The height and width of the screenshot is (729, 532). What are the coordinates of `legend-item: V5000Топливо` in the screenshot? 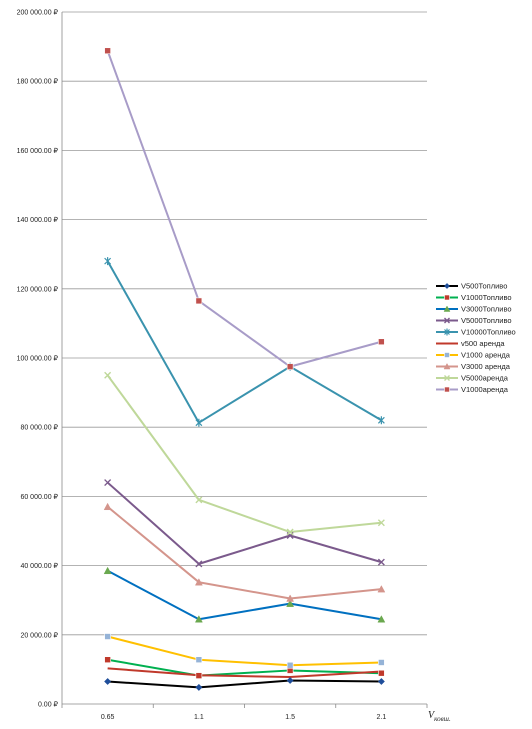 It's located at (474, 320).